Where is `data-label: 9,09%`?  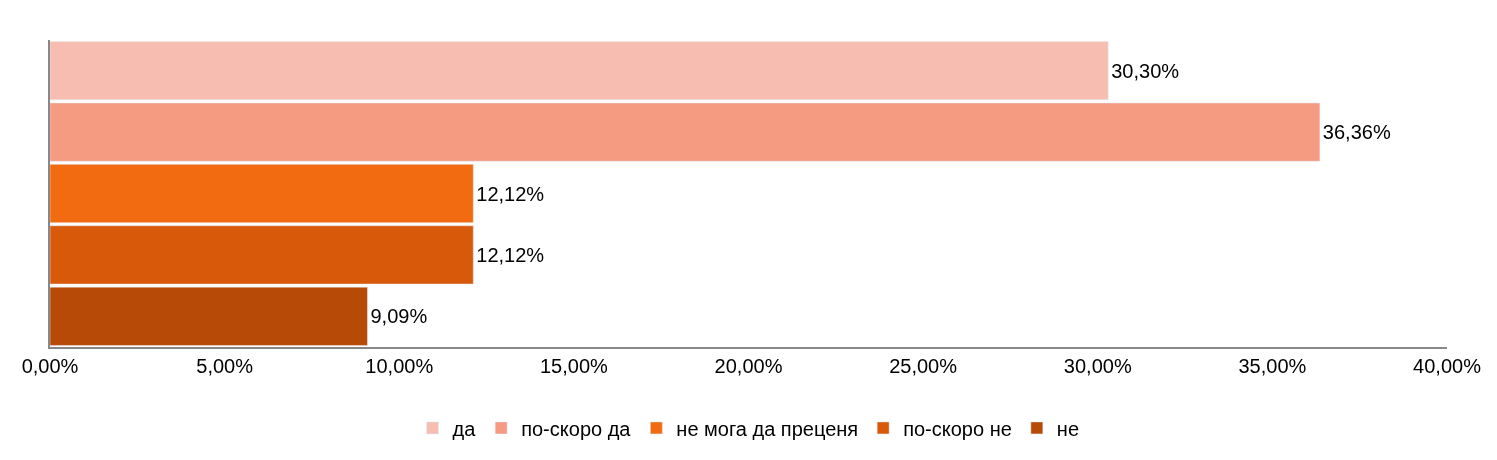
data-label: 9,09% is located at coordinates (399, 316).